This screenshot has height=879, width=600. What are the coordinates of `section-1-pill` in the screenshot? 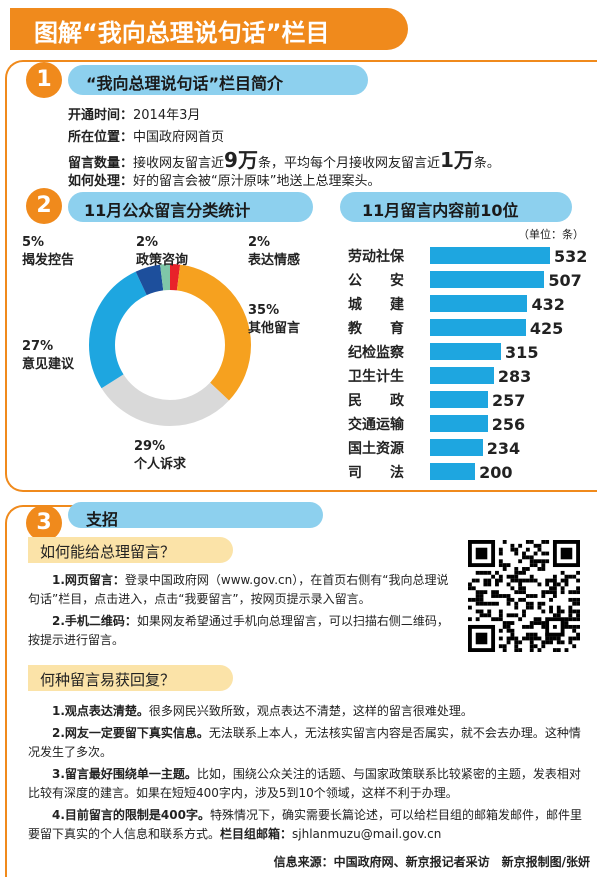 It's located at (218, 80).